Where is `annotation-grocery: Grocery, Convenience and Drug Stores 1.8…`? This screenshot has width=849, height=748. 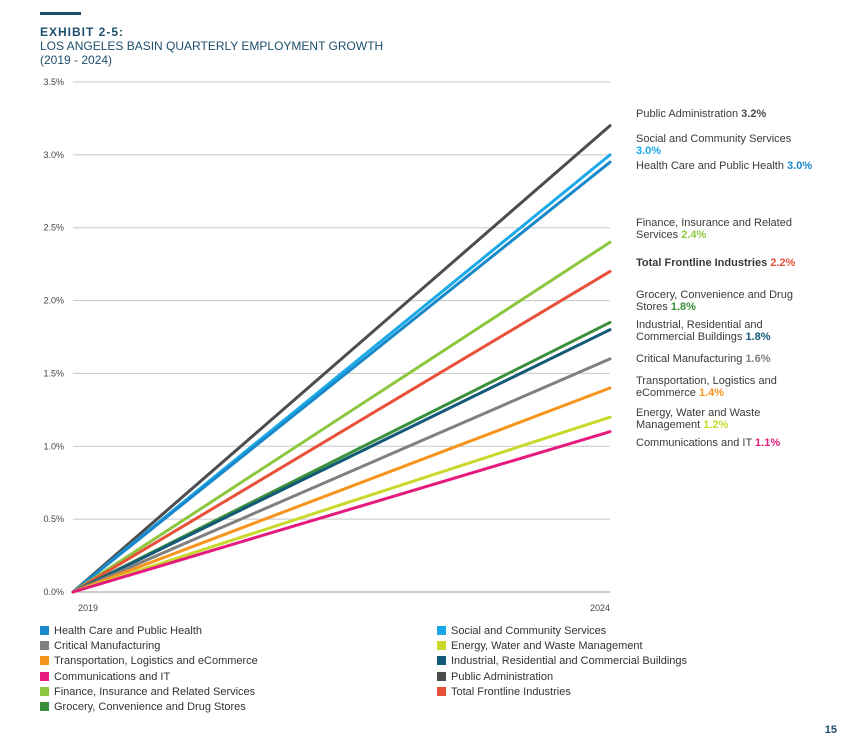 annotation-grocery: Grocery, Convenience and Drug Stores 1.8… is located at coordinates (726, 301).